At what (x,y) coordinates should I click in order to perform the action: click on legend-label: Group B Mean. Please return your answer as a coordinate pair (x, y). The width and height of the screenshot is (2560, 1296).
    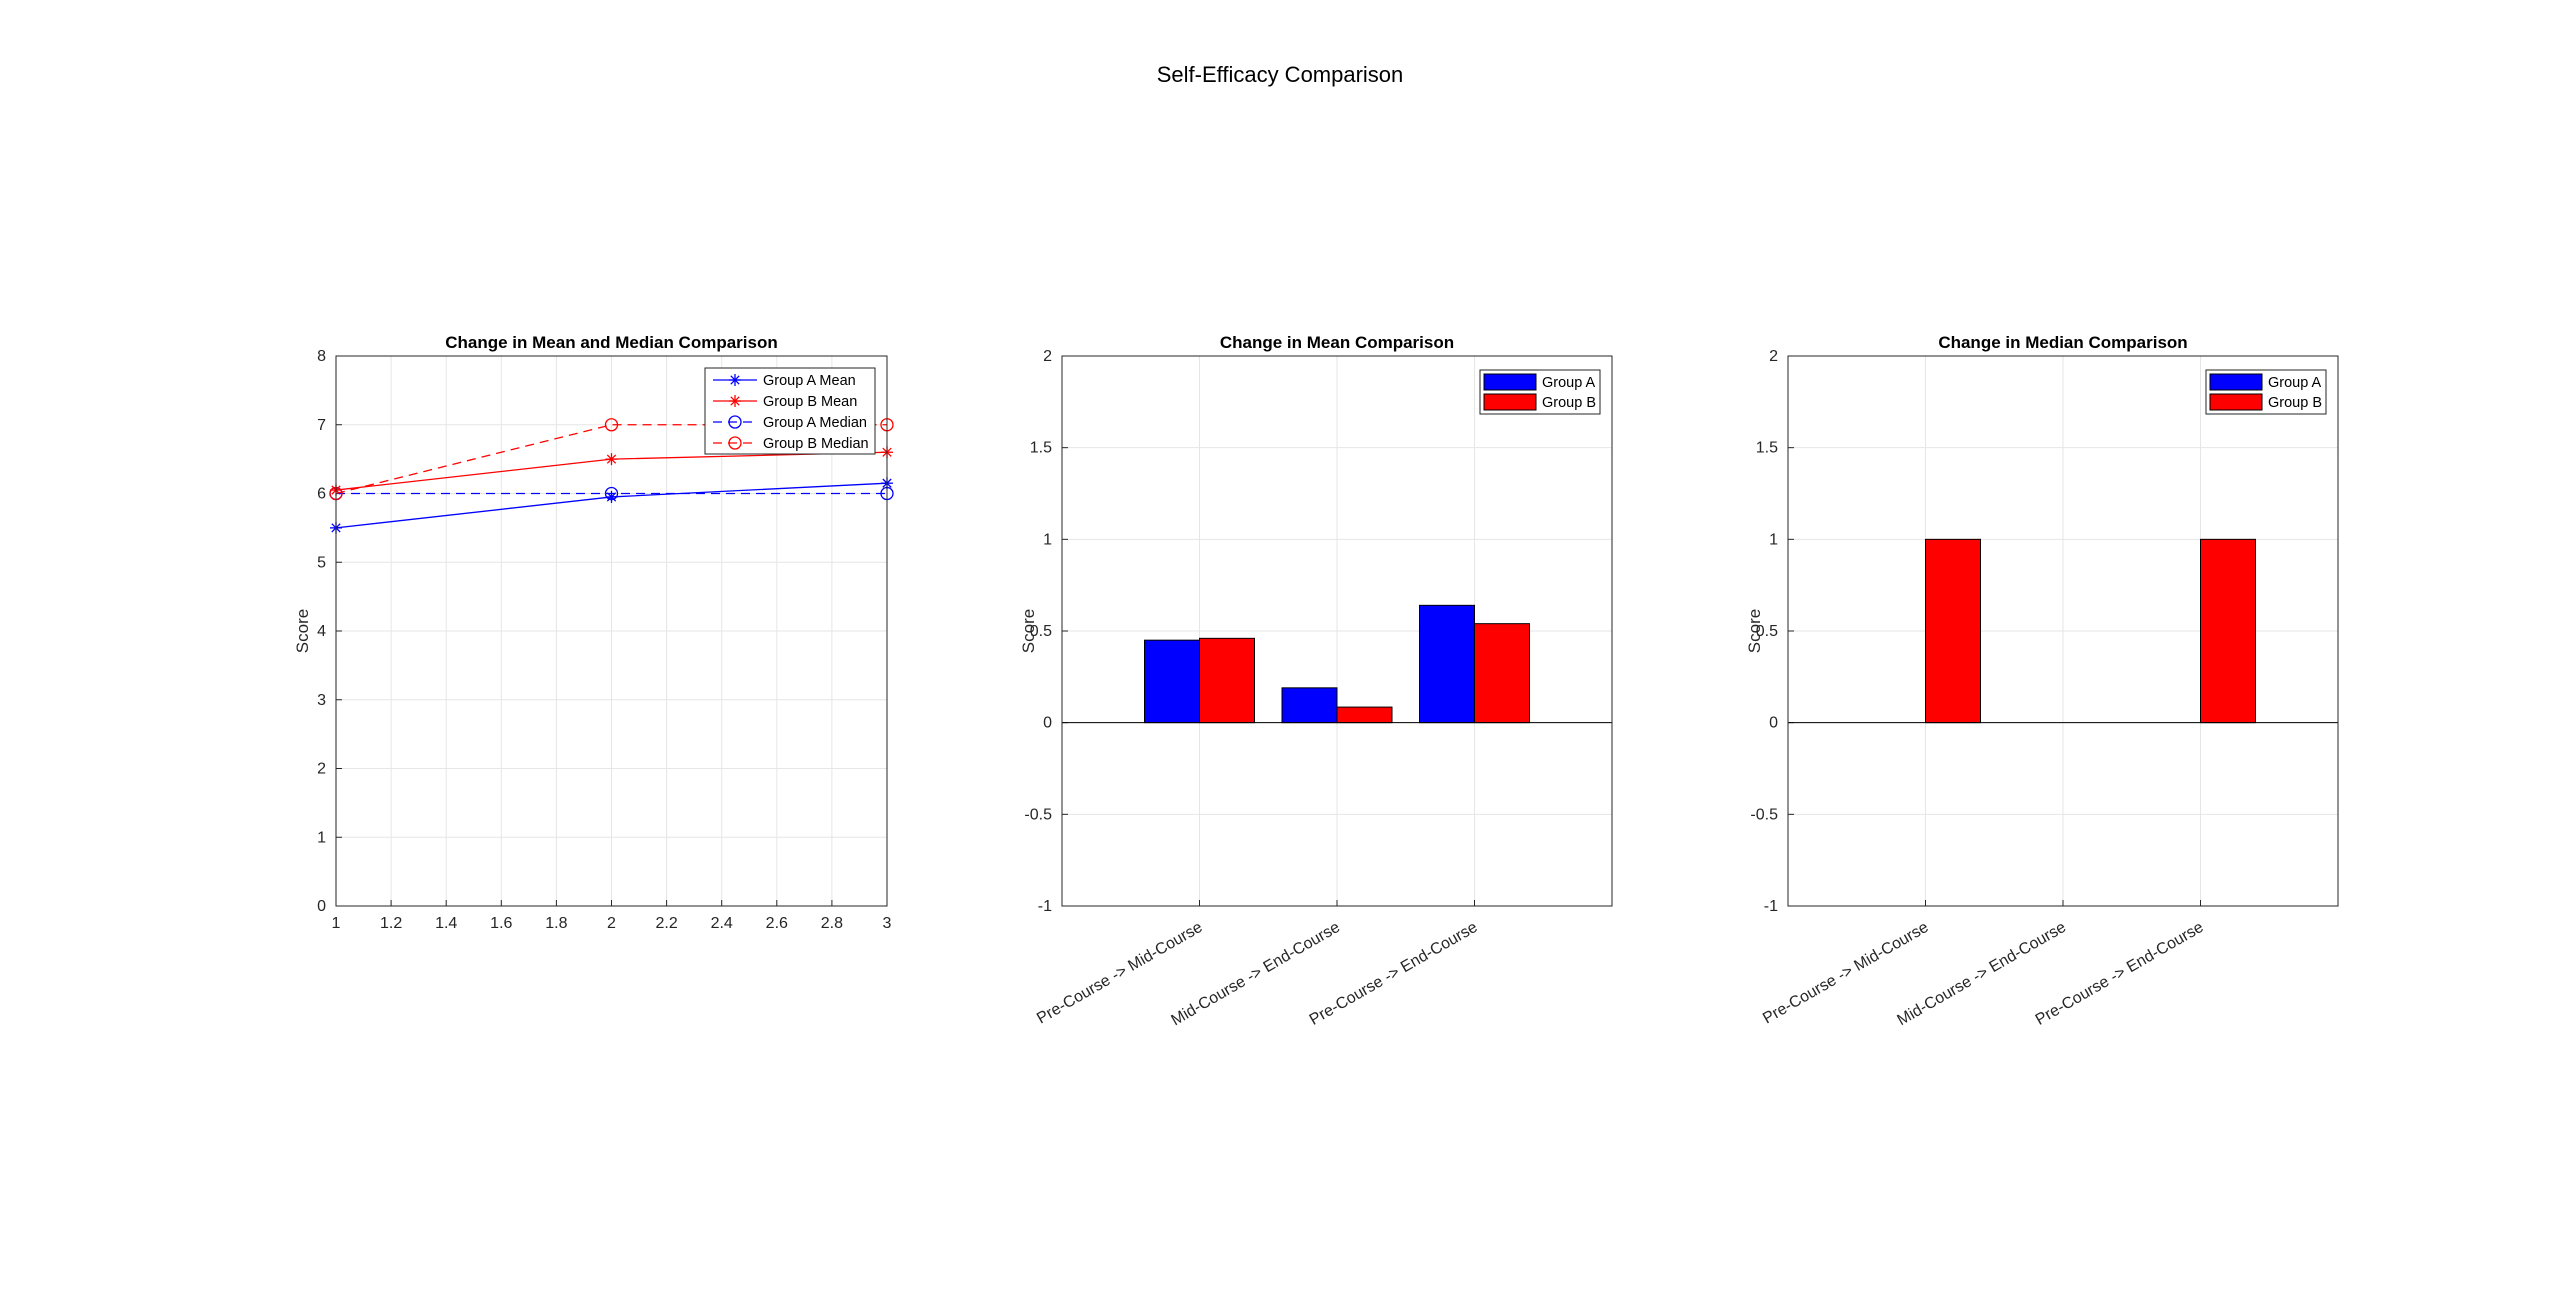
    Looking at the image, I should click on (810, 402).